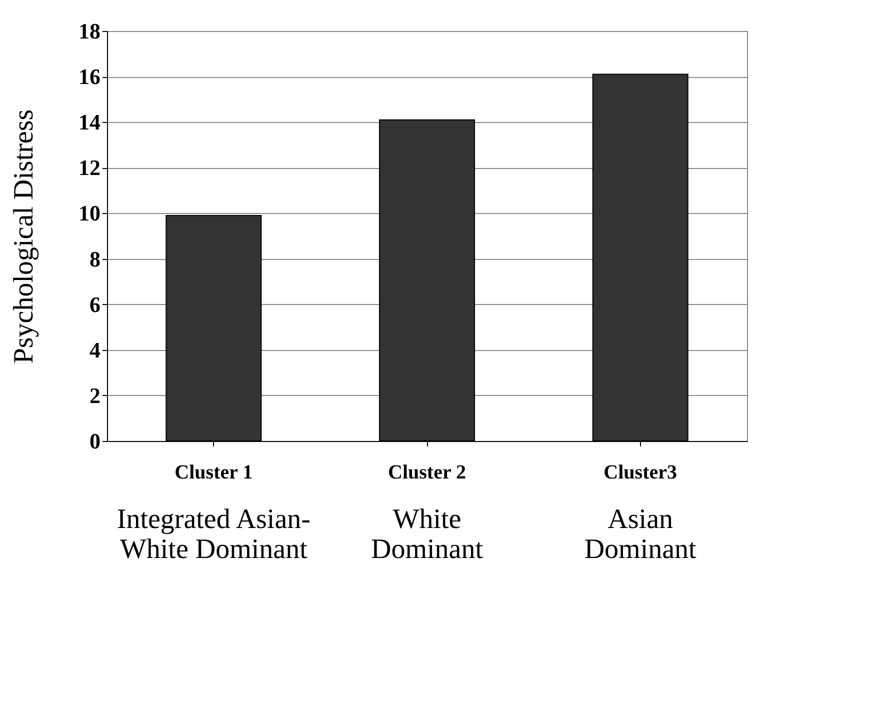 The width and height of the screenshot is (894, 702). Describe the element at coordinates (89, 122) in the screenshot. I see `y-tick-label: 14` at that location.